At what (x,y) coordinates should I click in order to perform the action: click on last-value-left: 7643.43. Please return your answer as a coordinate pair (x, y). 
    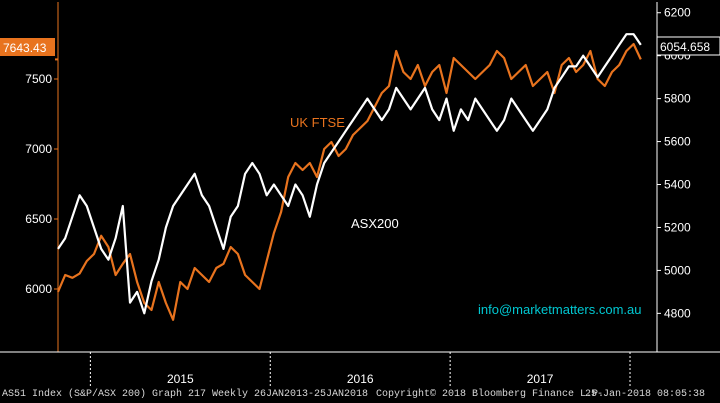
    Looking at the image, I should click on (25, 48).